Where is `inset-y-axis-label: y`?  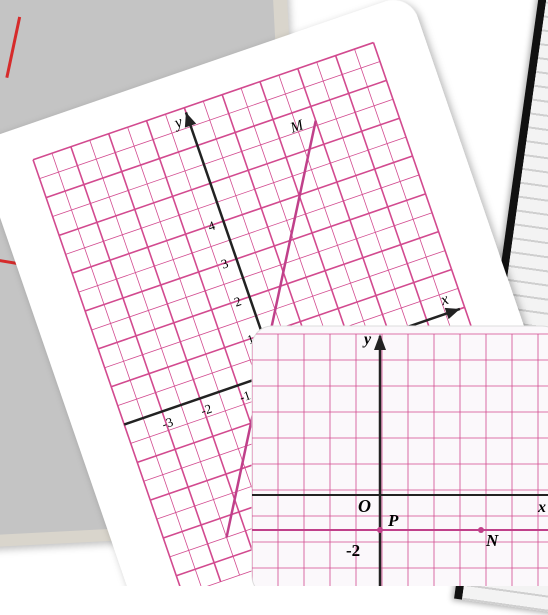 inset-y-axis-label: y is located at coordinates (367, 339).